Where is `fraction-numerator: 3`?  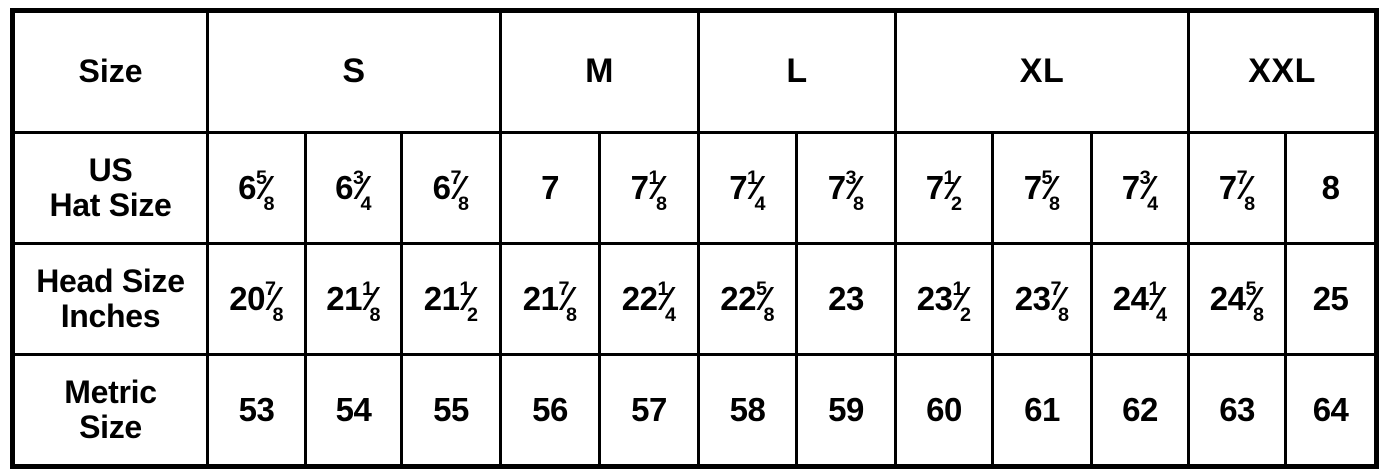
fraction-numerator: 3 is located at coordinates (358, 178).